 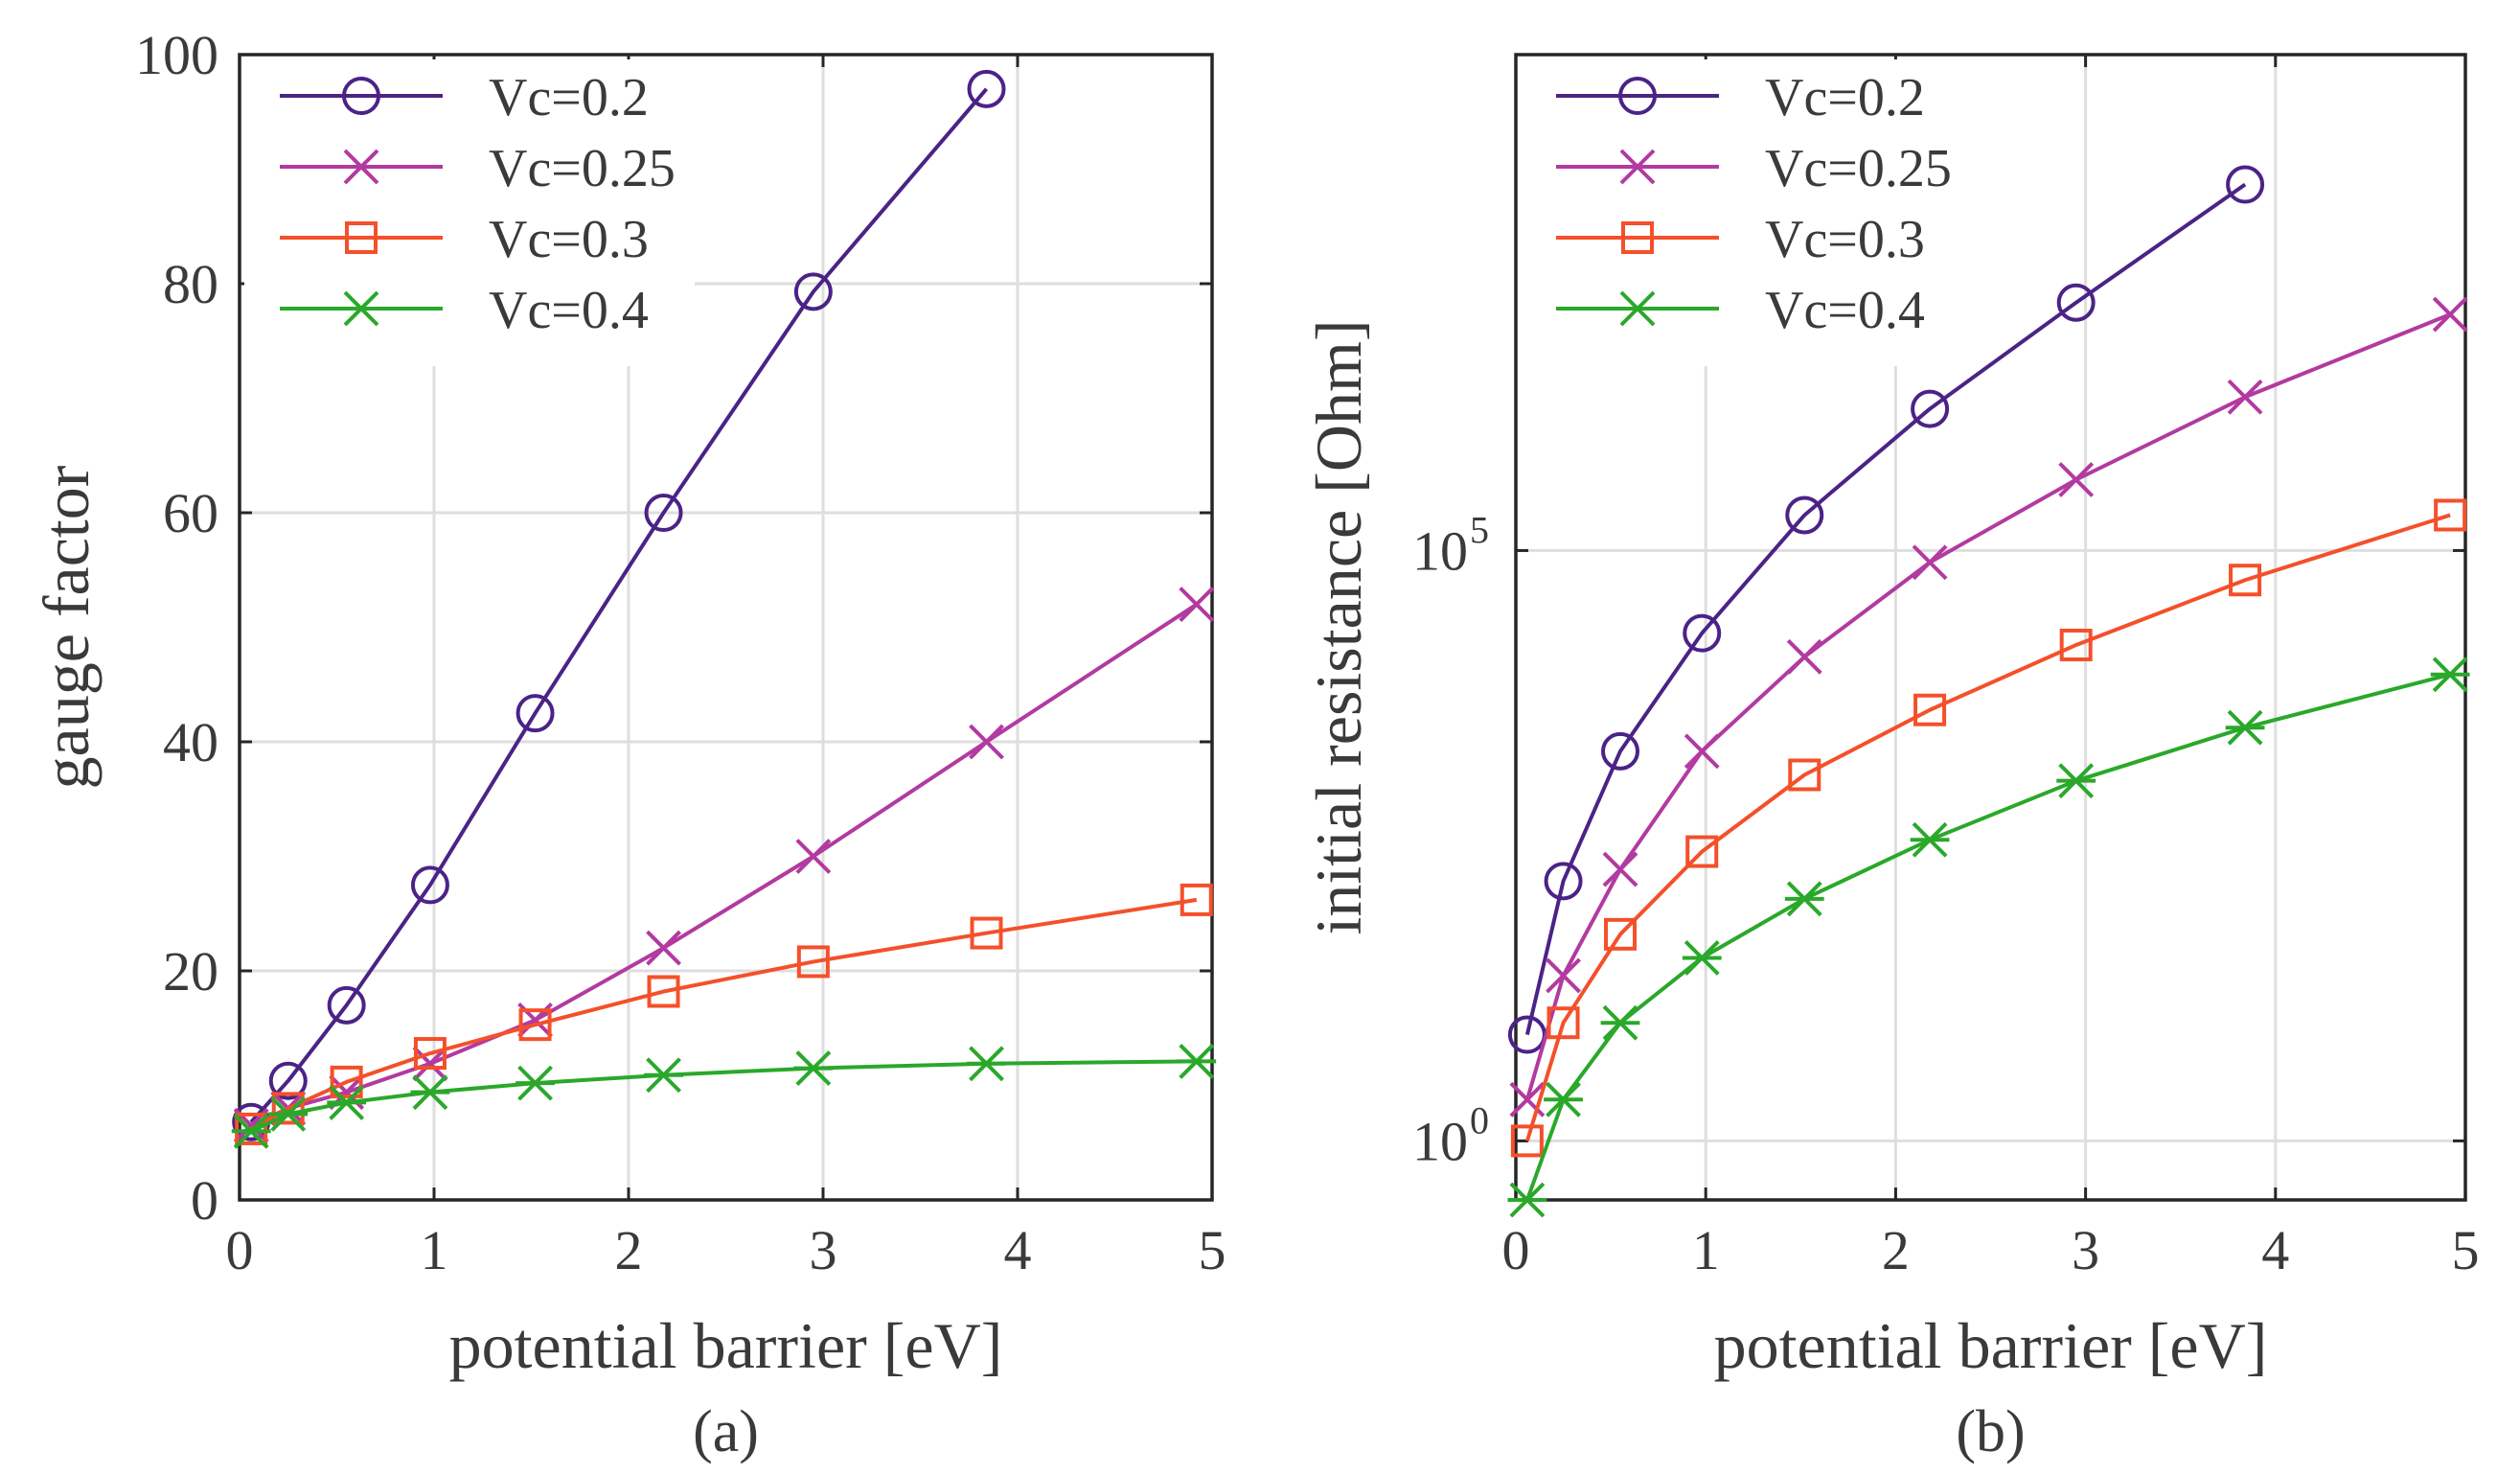 I want to click on panel-a-legend: Vc=0.2 Vc=0.25 Vc=0.3 Vc=0.4, so click(x=469, y=212).